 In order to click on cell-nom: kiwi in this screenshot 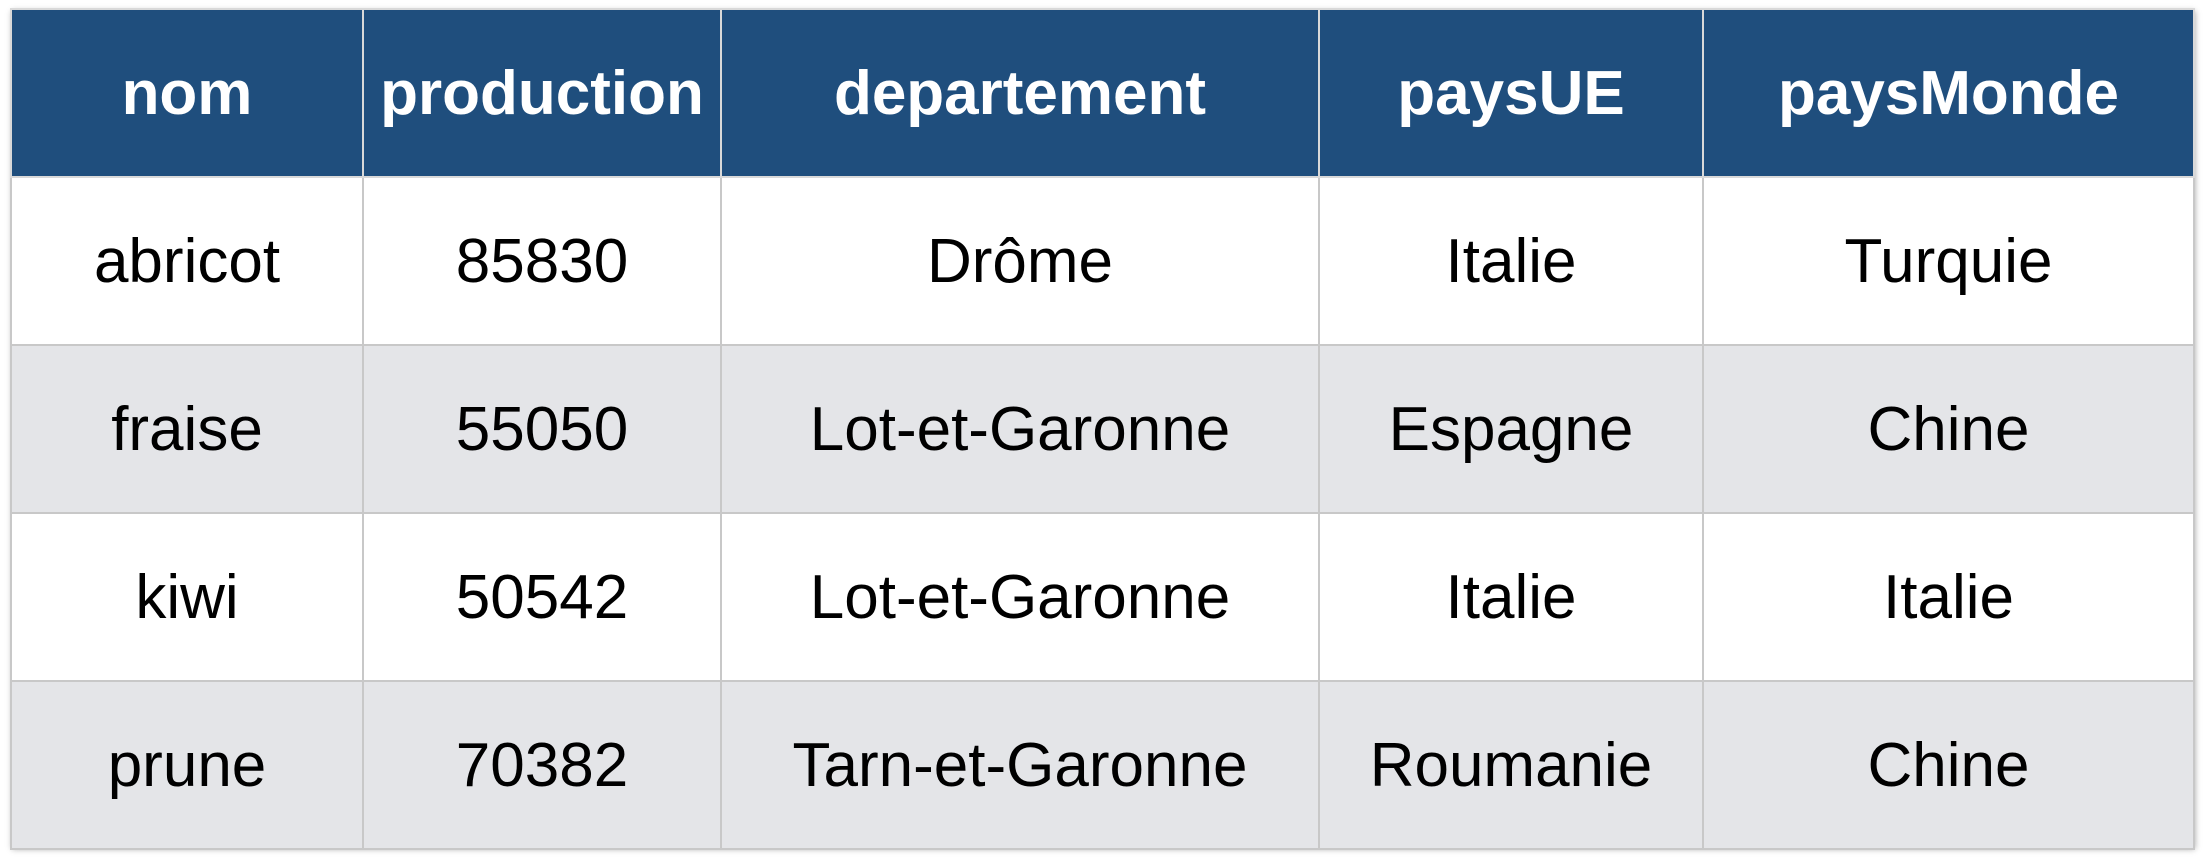, I will do `click(187, 597)`.